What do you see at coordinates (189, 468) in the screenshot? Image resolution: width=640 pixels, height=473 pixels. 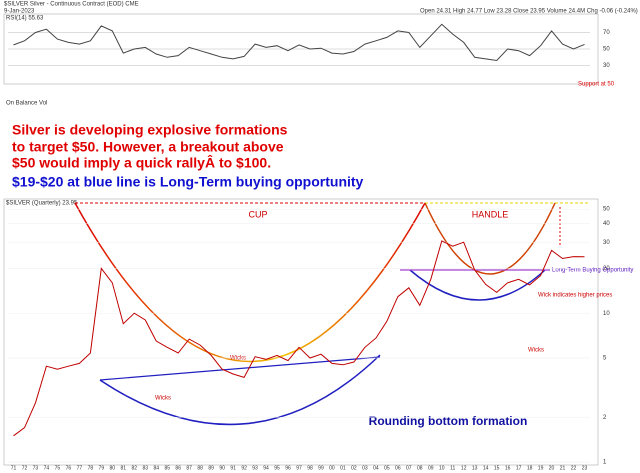 I see `x-tick-label: 87` at bounding box center [189, 468].